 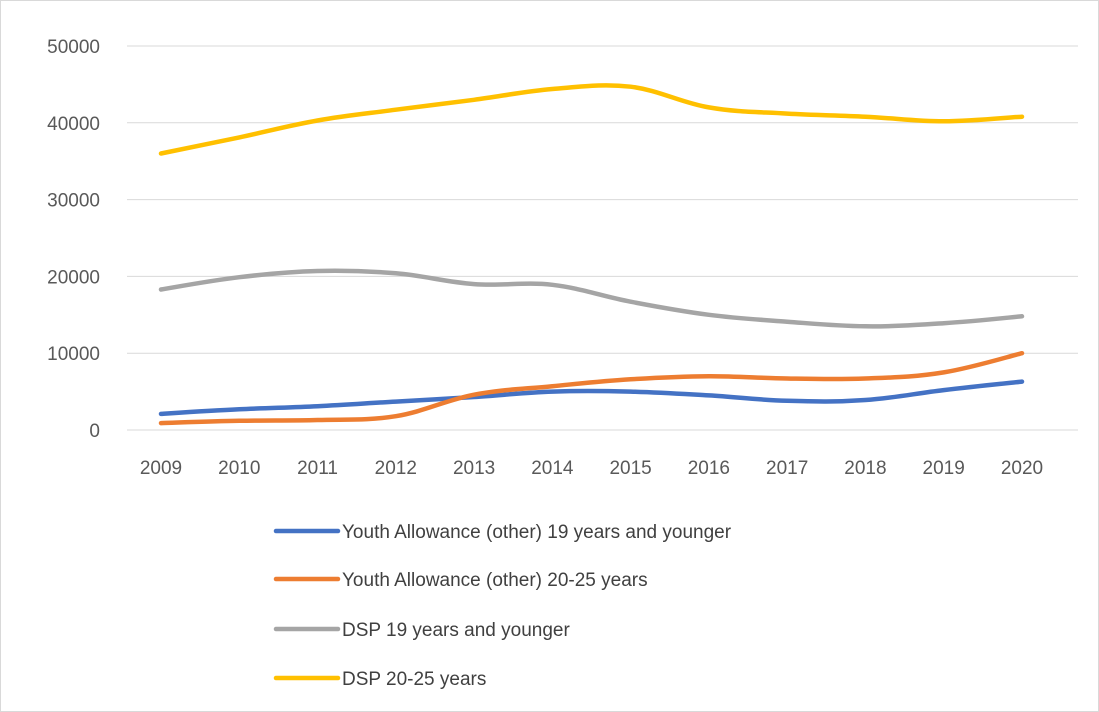 What do you see at coordinates (317, 468) in the screenshot?
I see `x-tick-label: 2011` at bounding box center [317, 468].